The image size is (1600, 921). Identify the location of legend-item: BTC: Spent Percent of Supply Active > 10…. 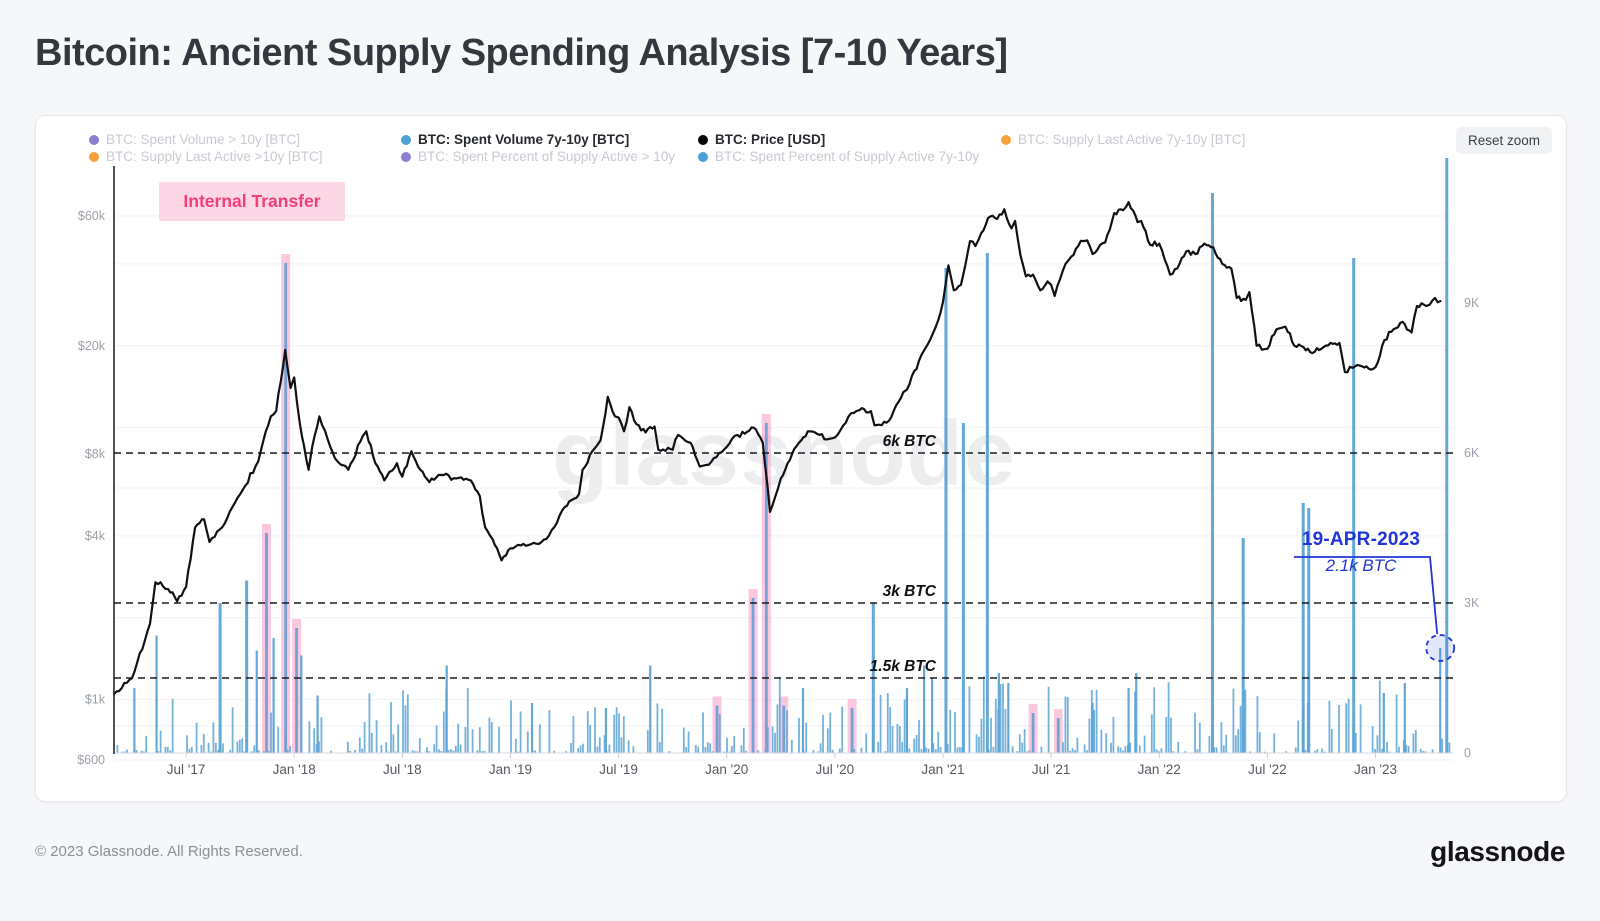
(538, 156).